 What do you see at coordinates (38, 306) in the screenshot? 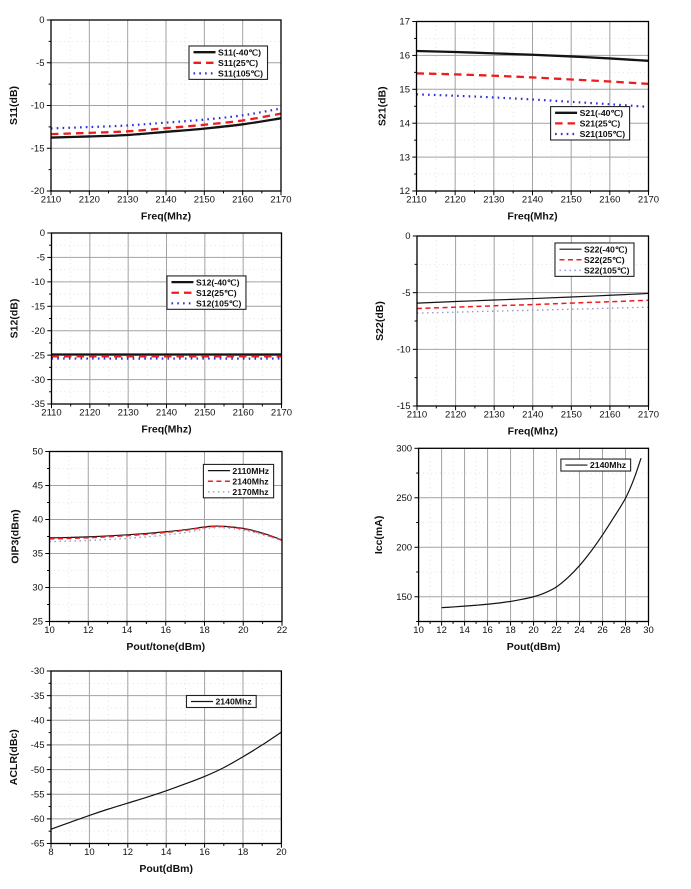
I see `s12-y-tick: -15` at bounding box center [38, 306].